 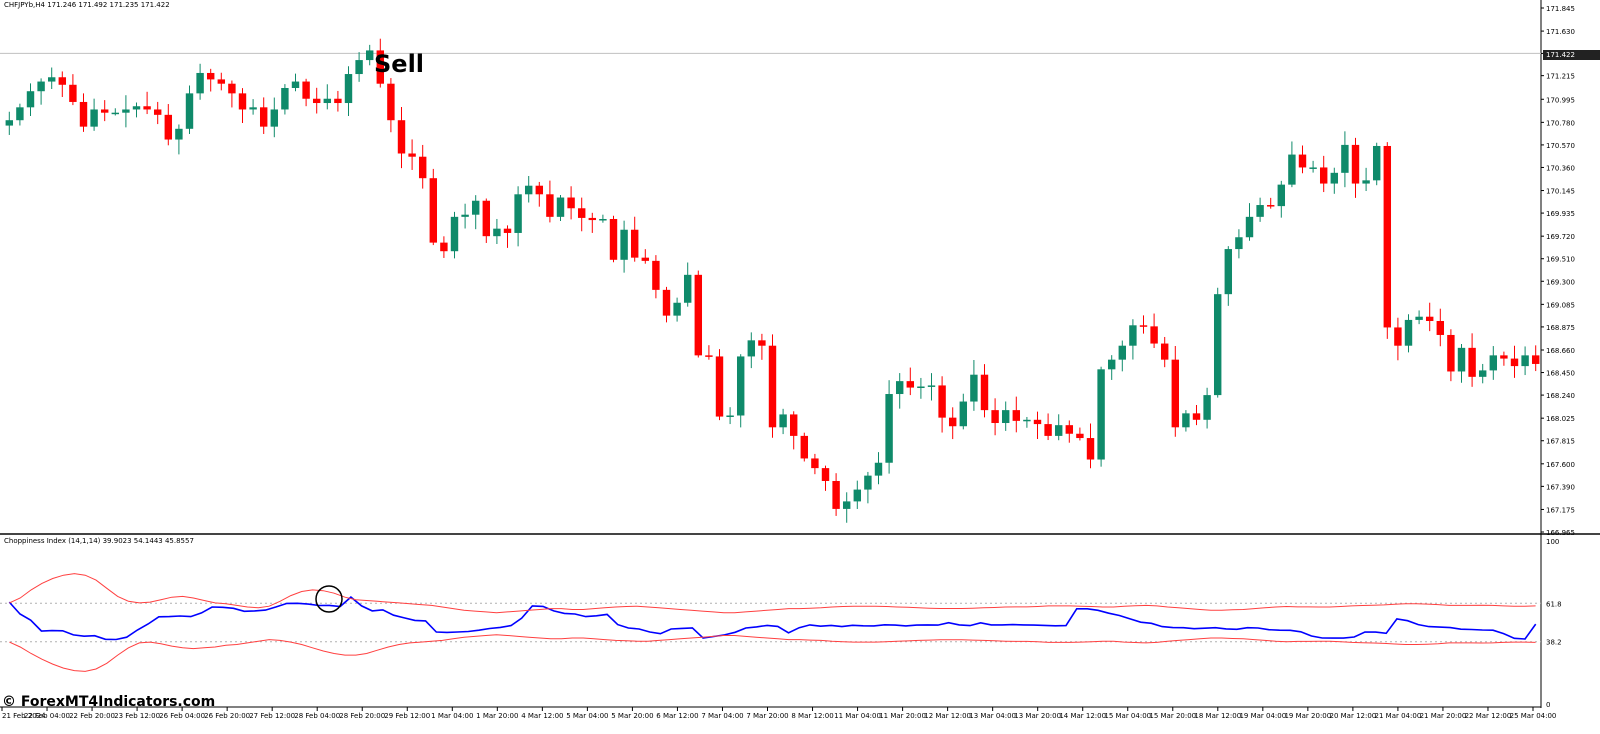 What do you see at coordinates (1548, 705) in the screenshot?
I see `indicator-level-label: 0` at bounding box center [1548, 705].